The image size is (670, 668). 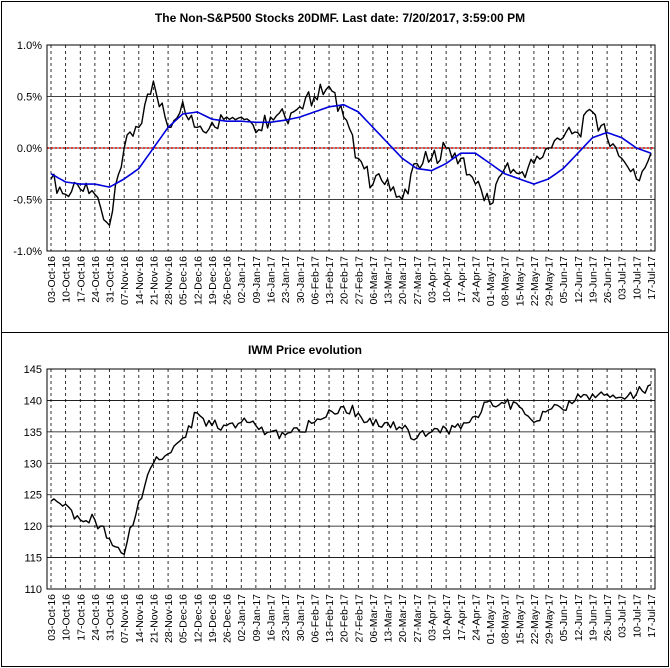 I want to click on x-tick-label: 13-Feb-17, so click(x=330, y=618).